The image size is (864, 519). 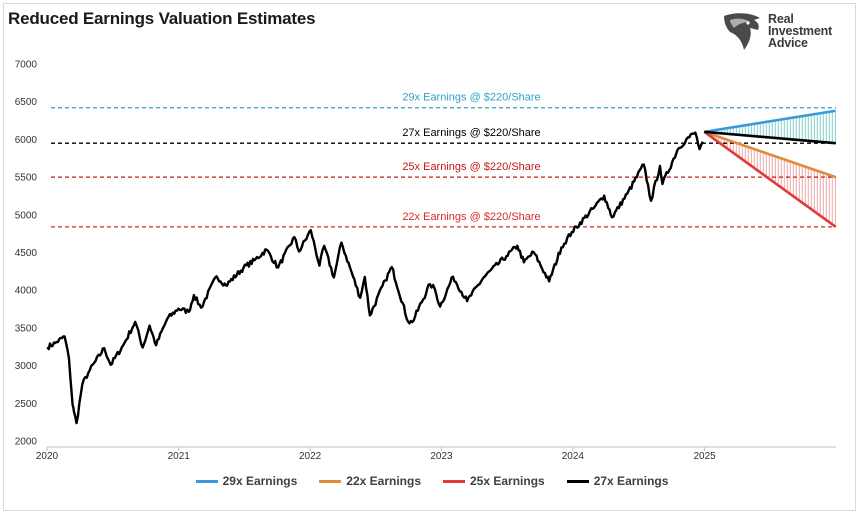 I want to click on legend-item: 25x Earnings, so click(x=494, y=481).